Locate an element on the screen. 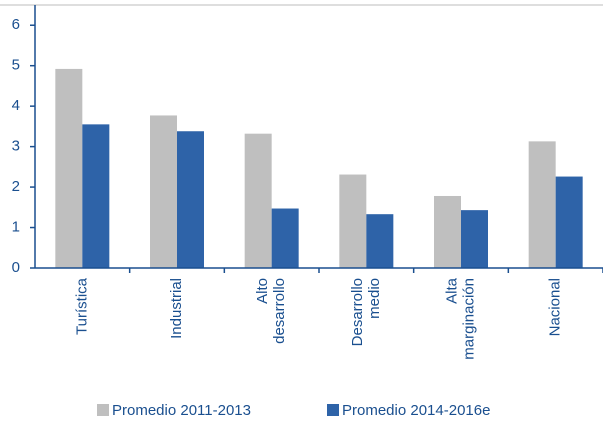 Image resolution: width=603 pixels, height=429 pixels. y-tick-label: 4 is located at coordinates (16, 105).